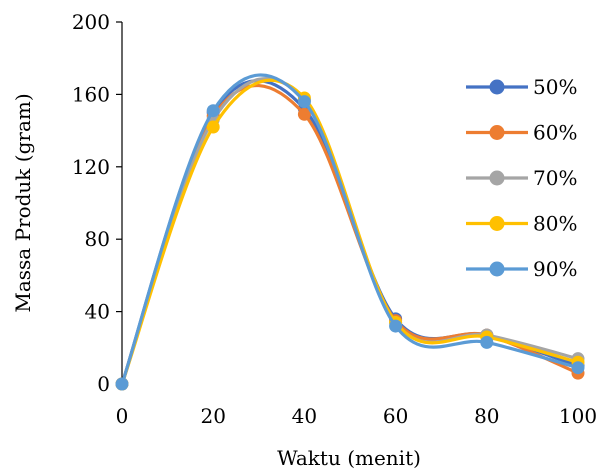  I want to click on y-tick-label: 200, so click(91, 22).